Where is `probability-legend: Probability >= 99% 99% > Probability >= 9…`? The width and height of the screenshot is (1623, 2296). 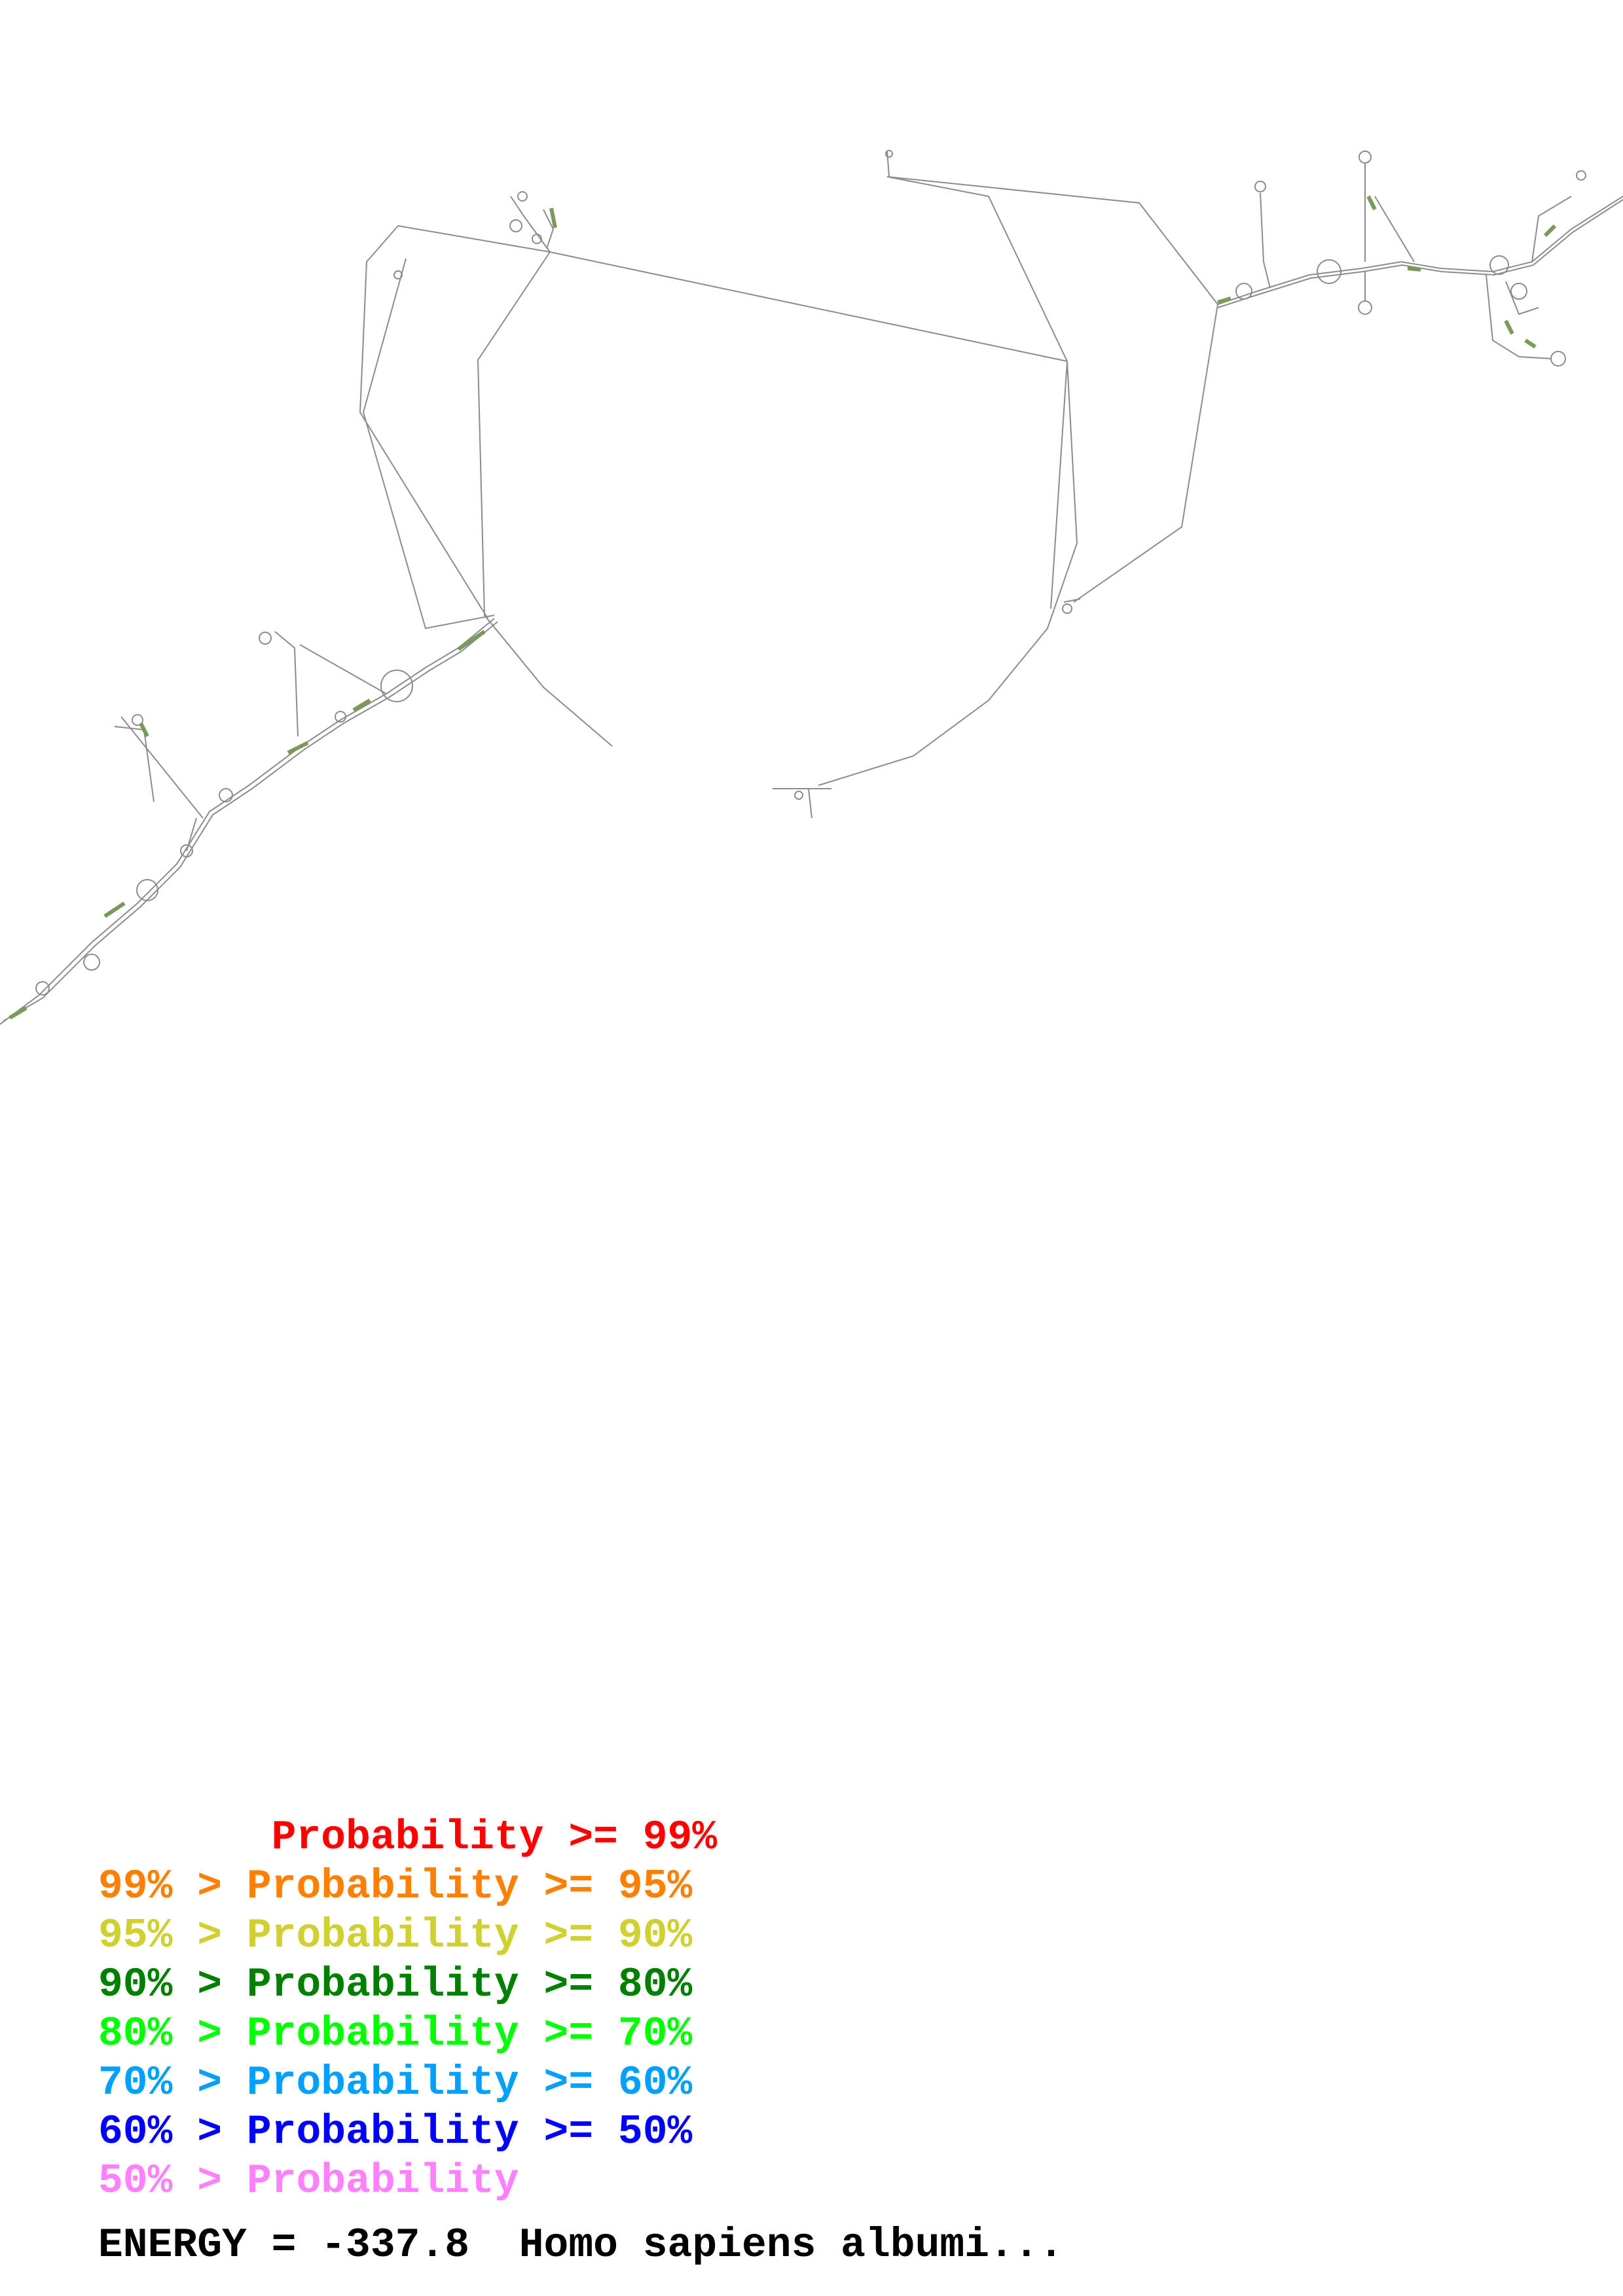 probability-legend: Probability >= 99% 99% > Probability >= 9… is located at coordinates (407, 2009).